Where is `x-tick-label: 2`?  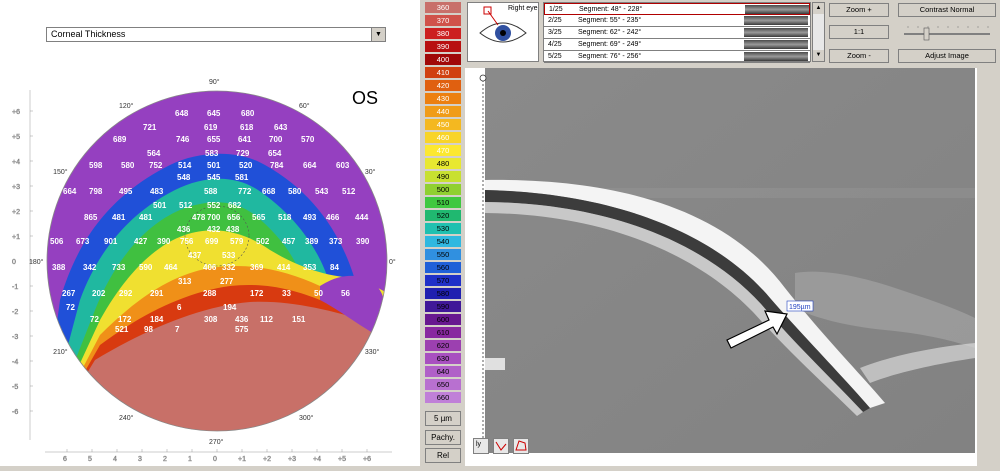 x-tick-label: 2 is located at coordinates (165, 459).